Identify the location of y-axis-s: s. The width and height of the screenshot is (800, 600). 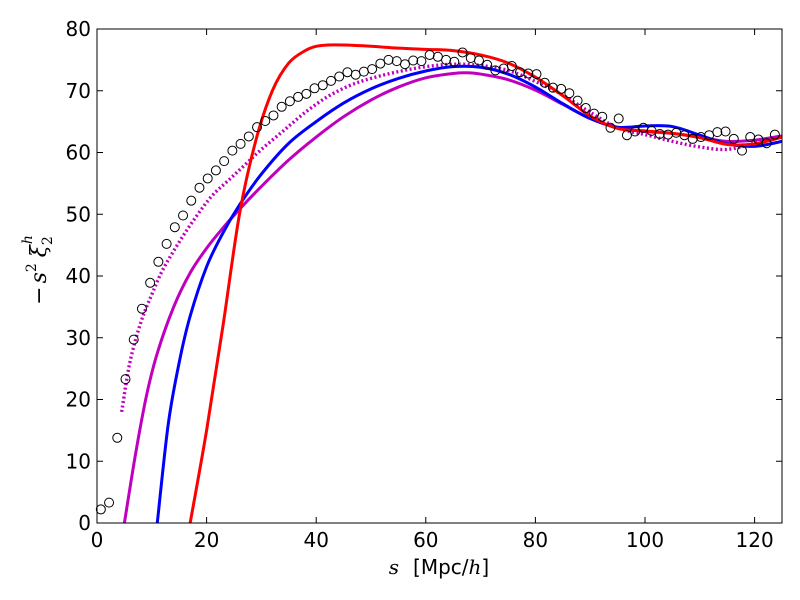
(39, 277).